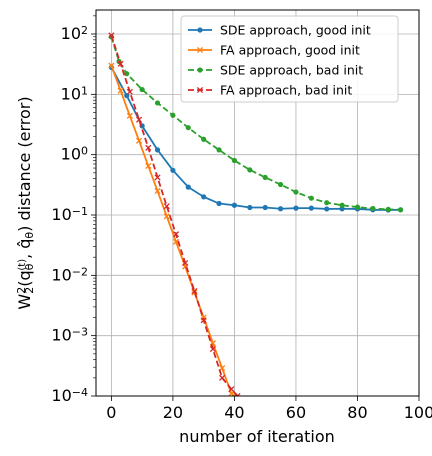 The width and height of the screenshot is (432, 456). Describe the element at coordinates (173, 412) in the screenshot. I see `x-tick-label: 20` at that location.